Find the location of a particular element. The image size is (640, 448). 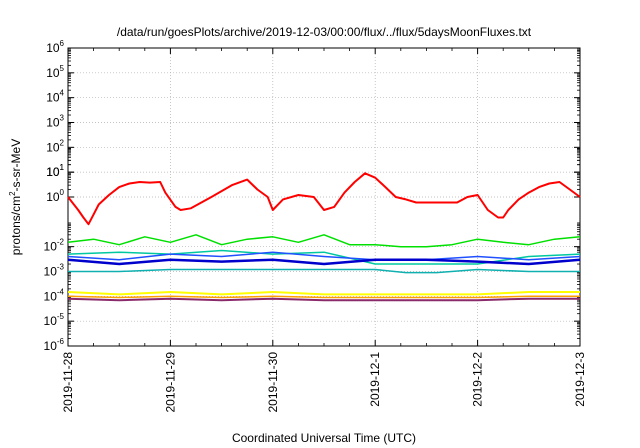

x-tick-label: 2019-12-3 is located at coordinates (580, 379).